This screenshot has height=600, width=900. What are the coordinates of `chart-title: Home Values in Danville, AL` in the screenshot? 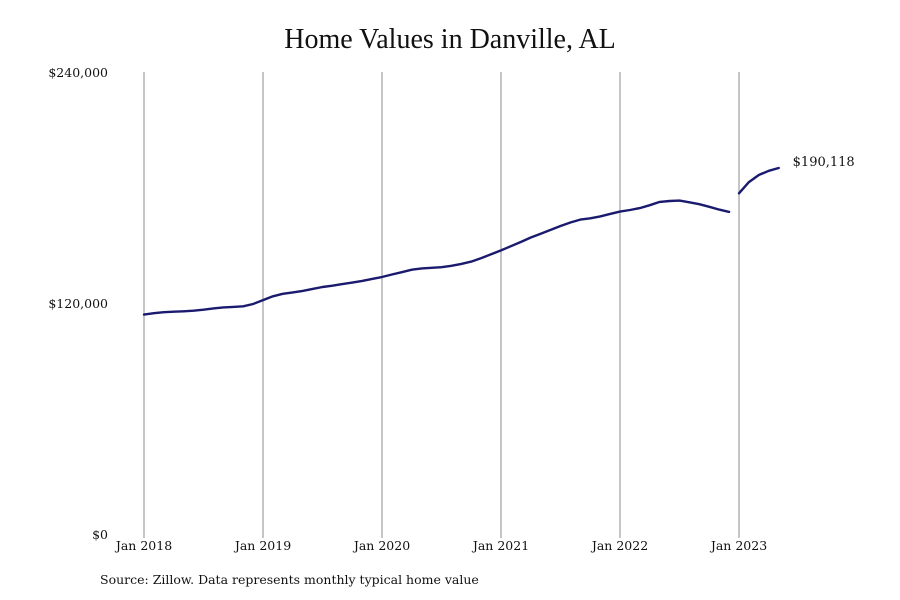 It's located at (450, 39).